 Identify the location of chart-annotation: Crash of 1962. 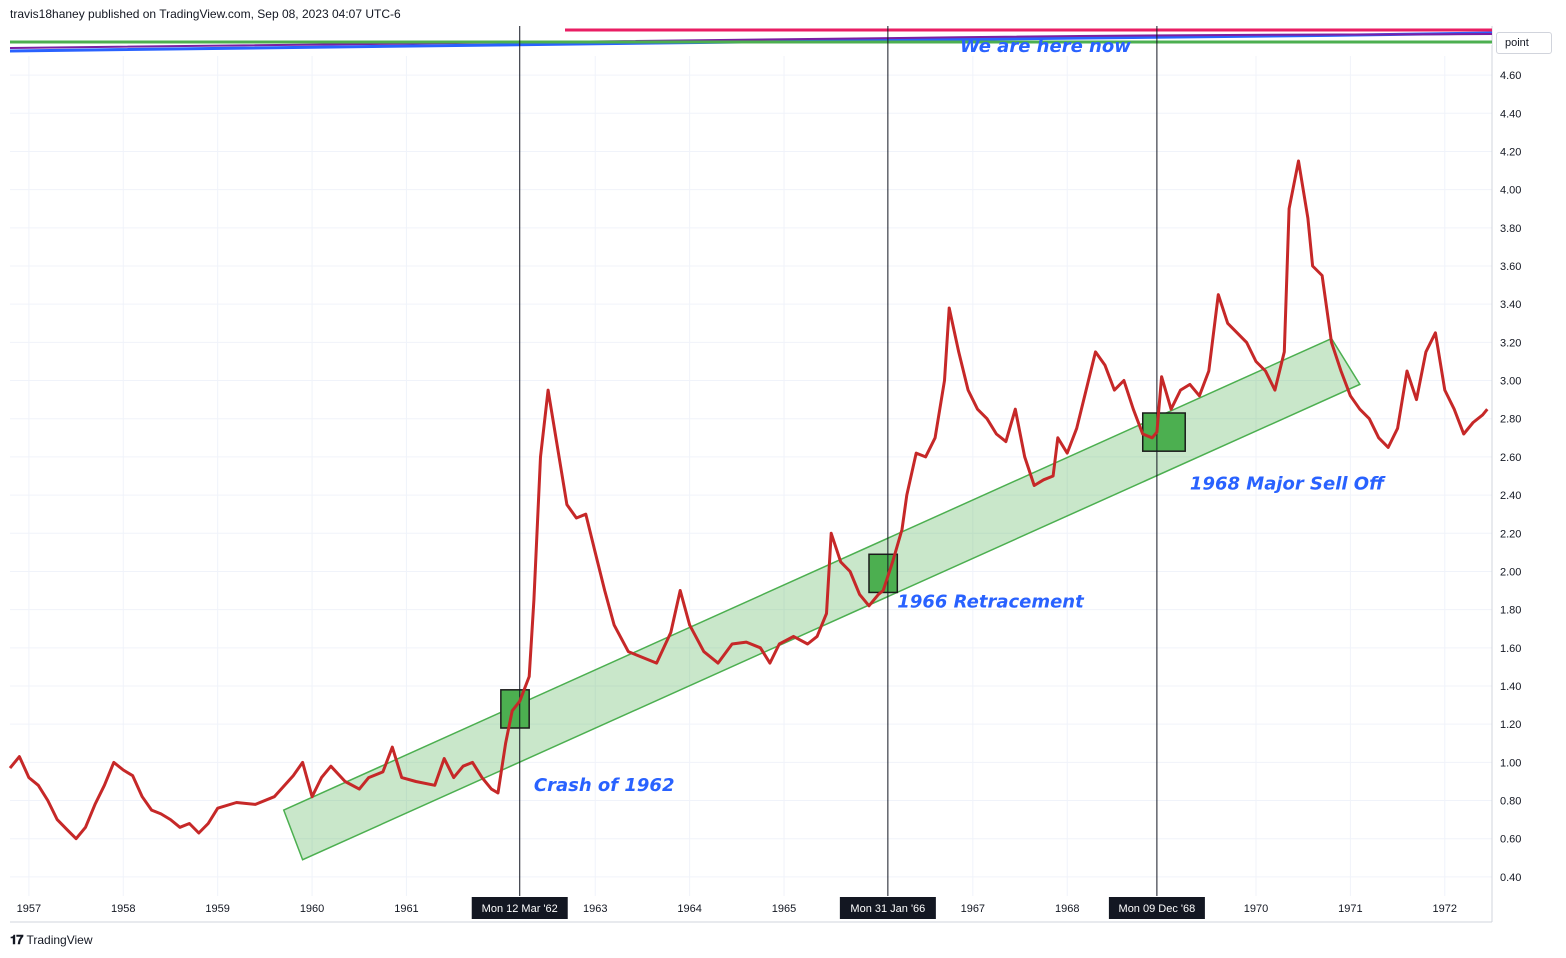
(604, 785).